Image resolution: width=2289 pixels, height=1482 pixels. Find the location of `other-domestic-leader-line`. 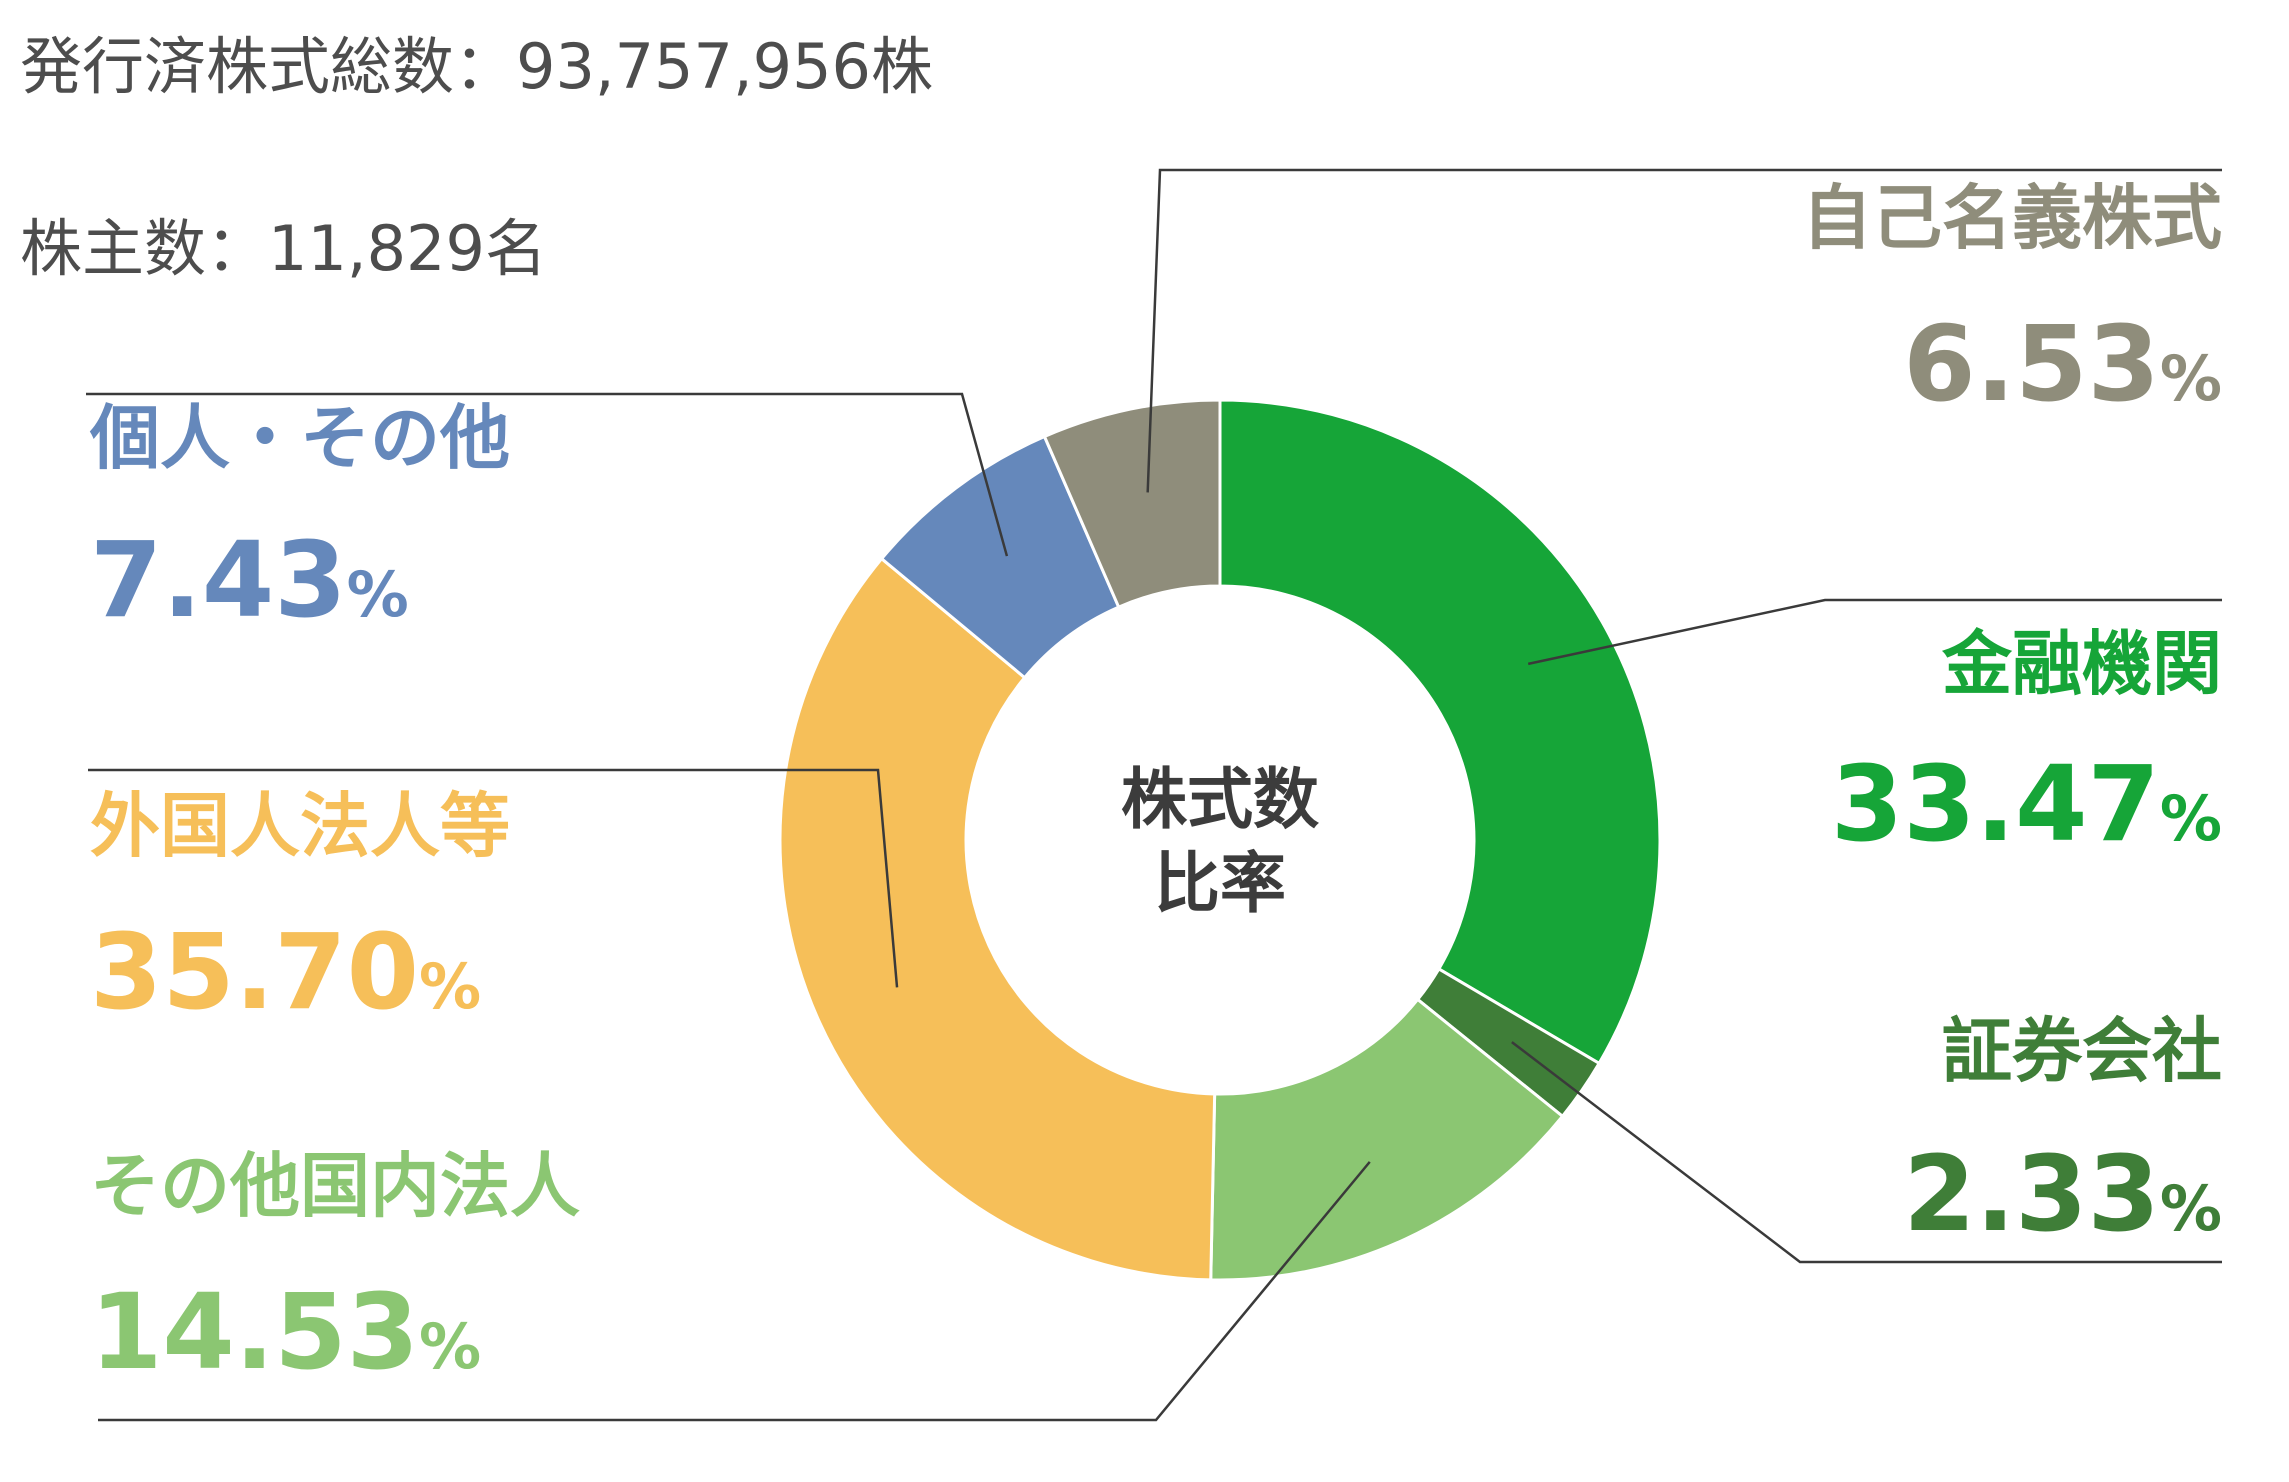

other-domestic-leader-line is located at coordinates (734, 1291).